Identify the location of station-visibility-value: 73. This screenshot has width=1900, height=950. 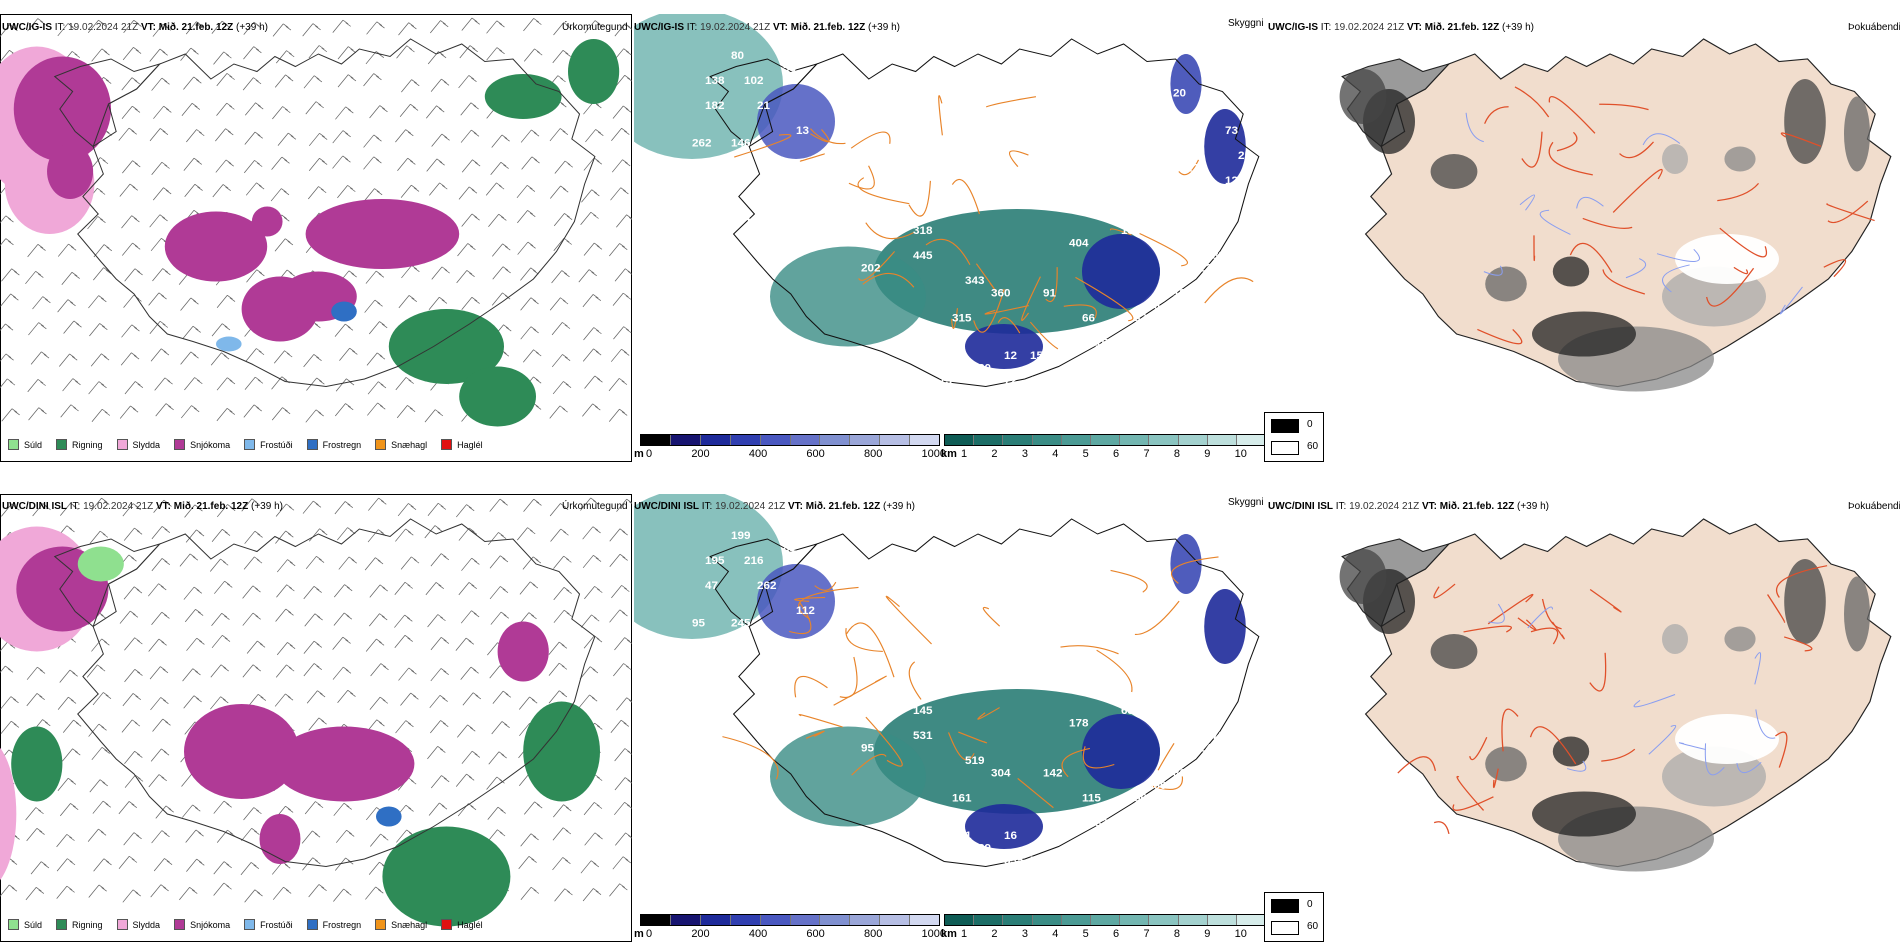
(1231, 131).